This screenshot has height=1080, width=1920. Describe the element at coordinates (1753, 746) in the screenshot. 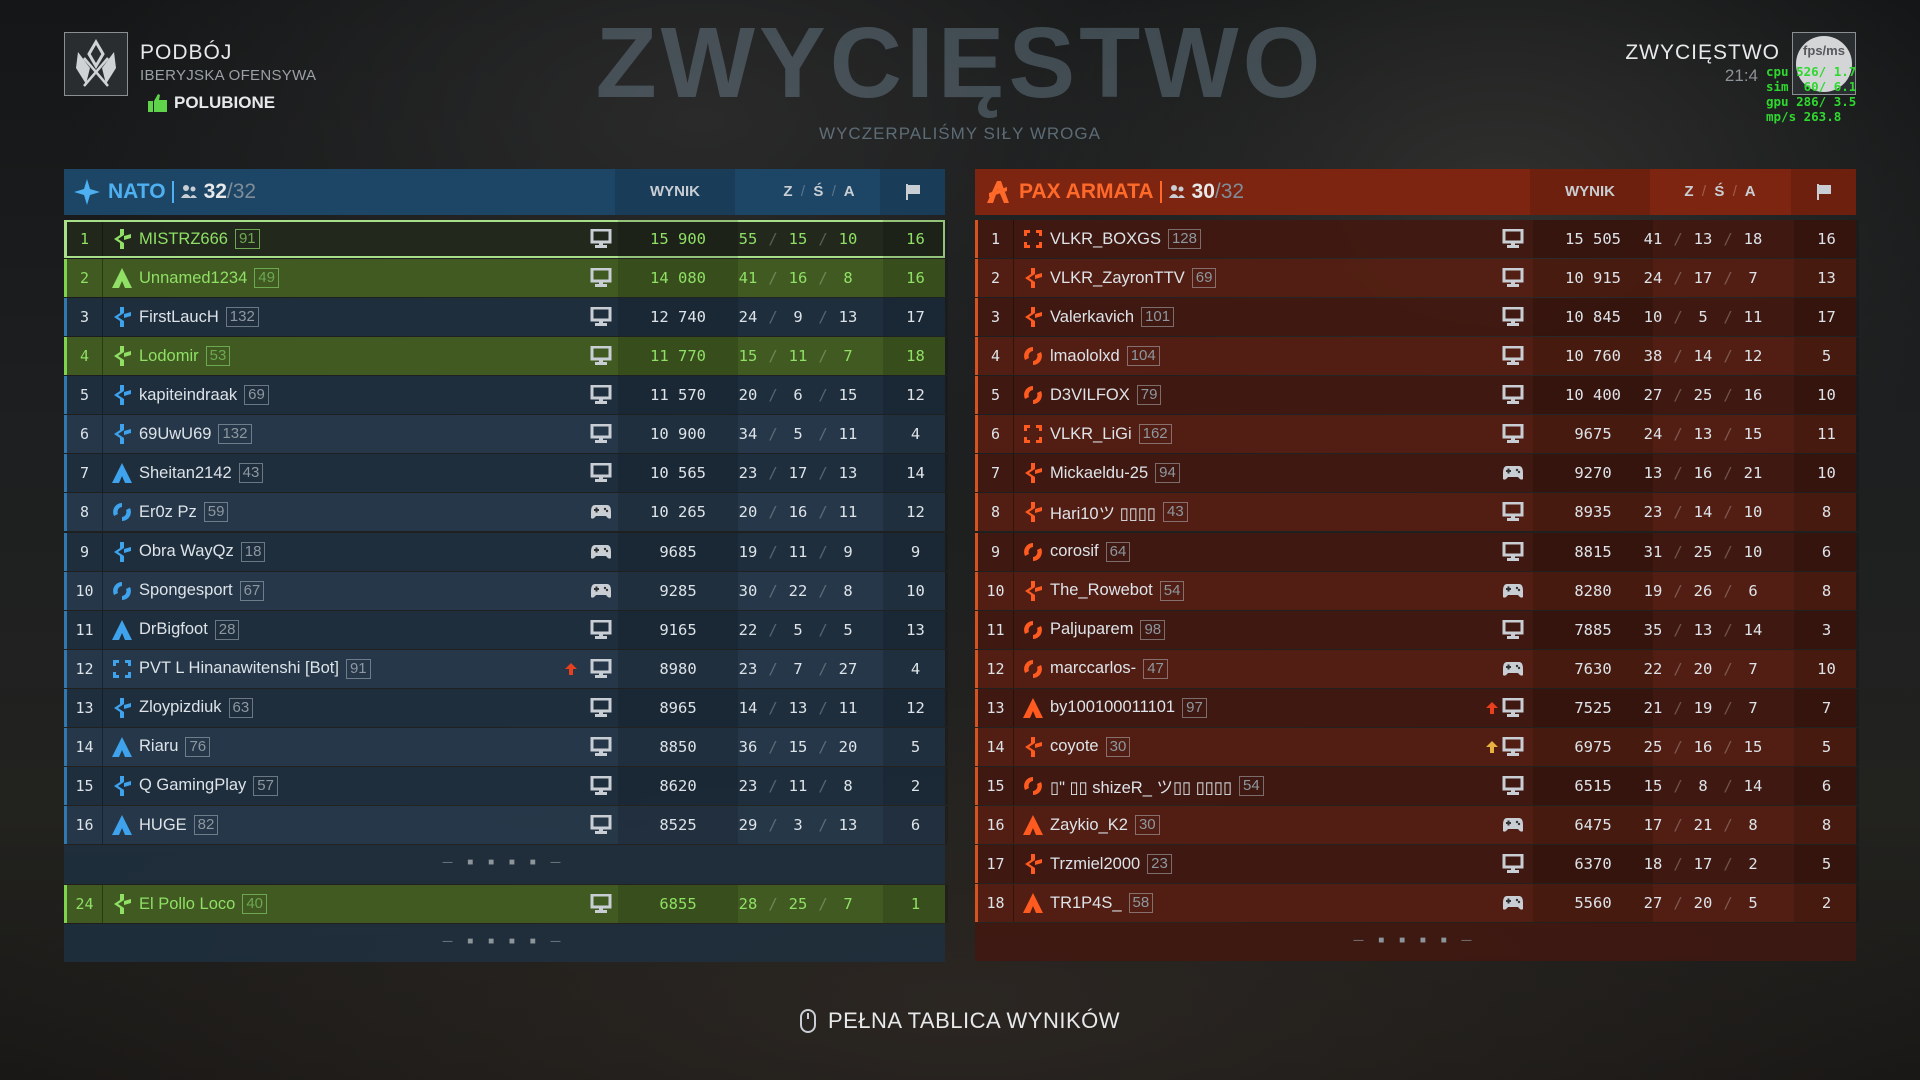

I see `assists: 15` at that location.